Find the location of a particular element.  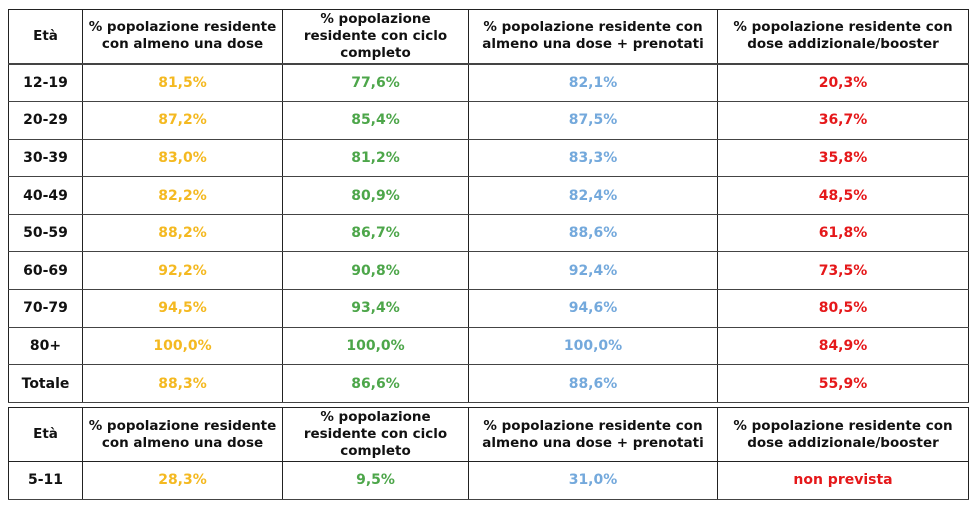

table-row: 80+ 100,0% 100,0% 100,0% 84,9% is located at coordinates (488, 346).